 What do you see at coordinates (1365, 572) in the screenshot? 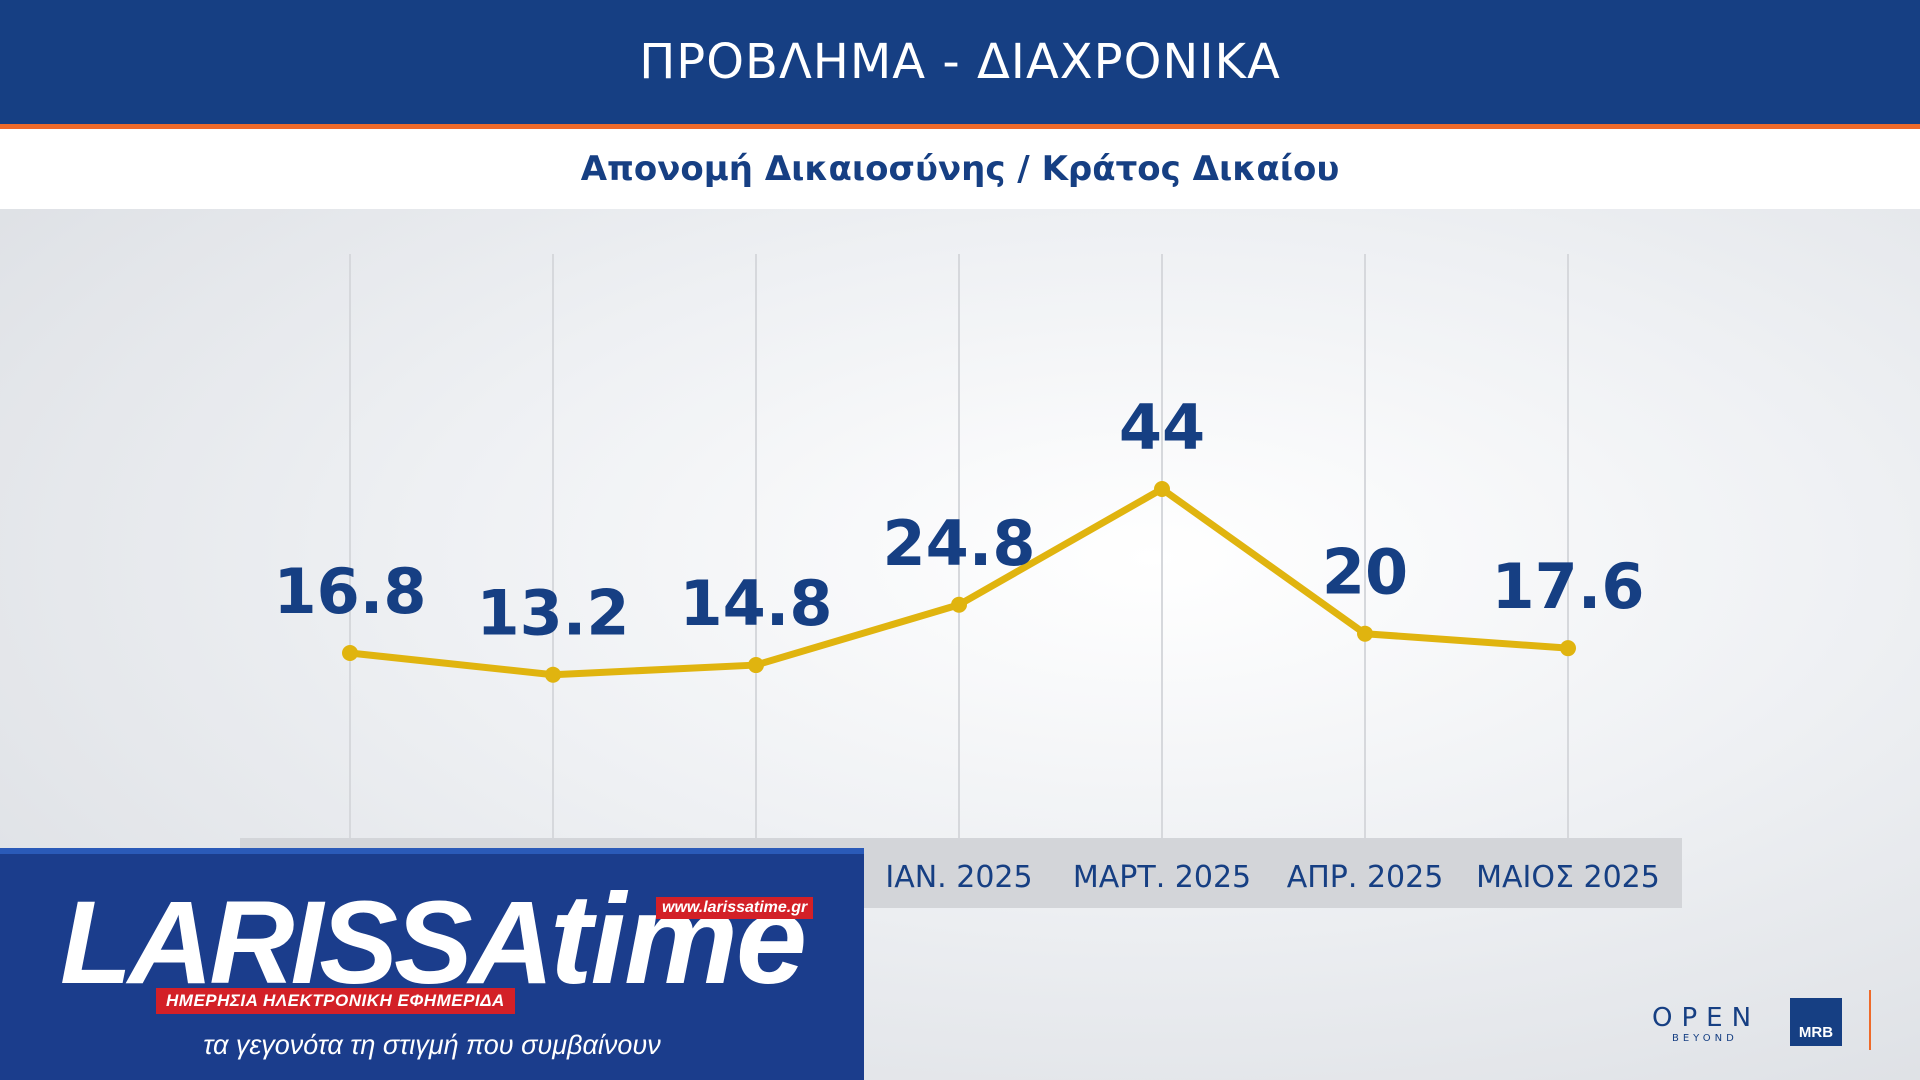
I see `data-label: 20` at bounding box center [1365, 572].